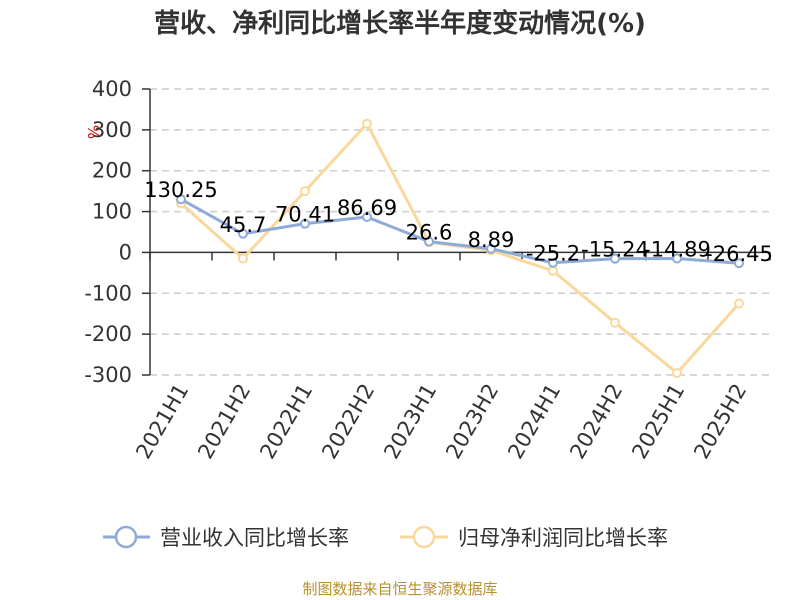 The height and width of the screenshot is (600, 800). I want to click on x-tick-label: 2023H2, so click(472, 422).